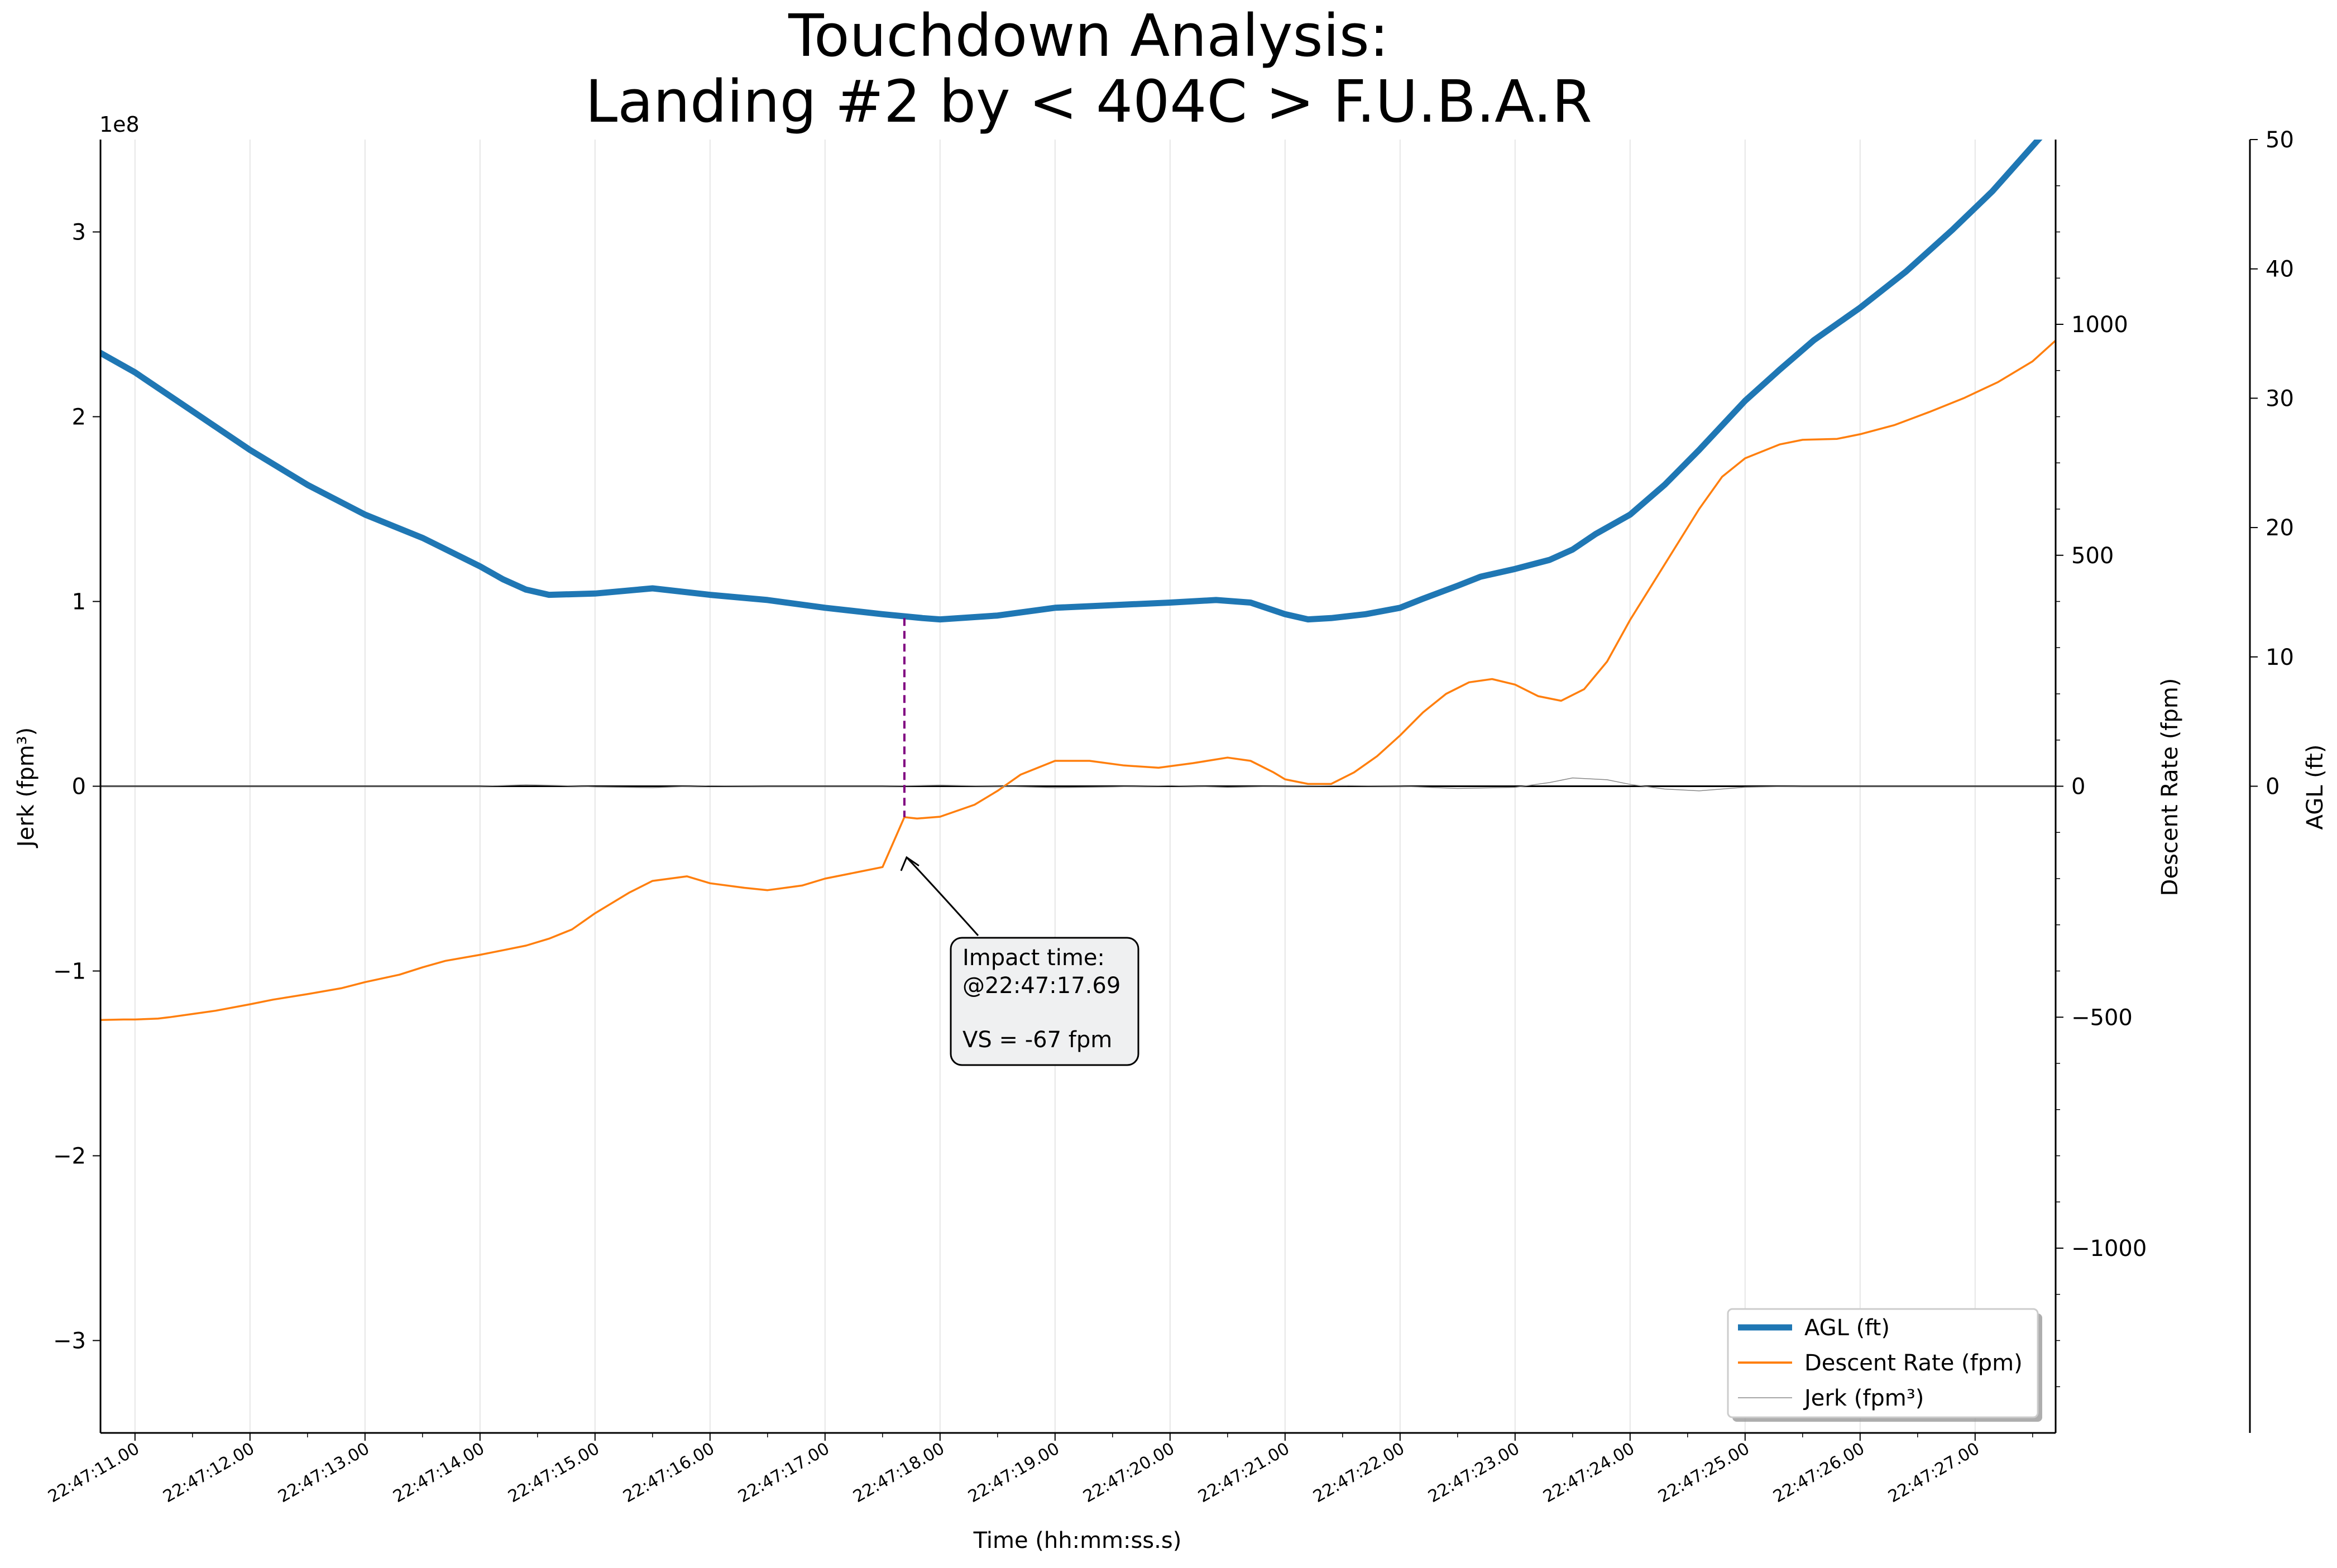 The width and height of the screenshot is (2337, 1568). I want to click on chart-title-line1: Touchdown Analysis:, so click(1088, 36).